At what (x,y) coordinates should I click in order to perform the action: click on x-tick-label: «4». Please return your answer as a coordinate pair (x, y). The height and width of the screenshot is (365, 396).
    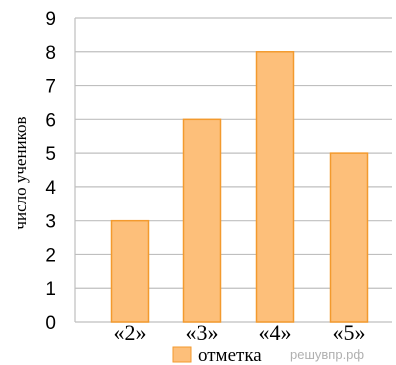
    Looking at the image, I should click on (275, 332).